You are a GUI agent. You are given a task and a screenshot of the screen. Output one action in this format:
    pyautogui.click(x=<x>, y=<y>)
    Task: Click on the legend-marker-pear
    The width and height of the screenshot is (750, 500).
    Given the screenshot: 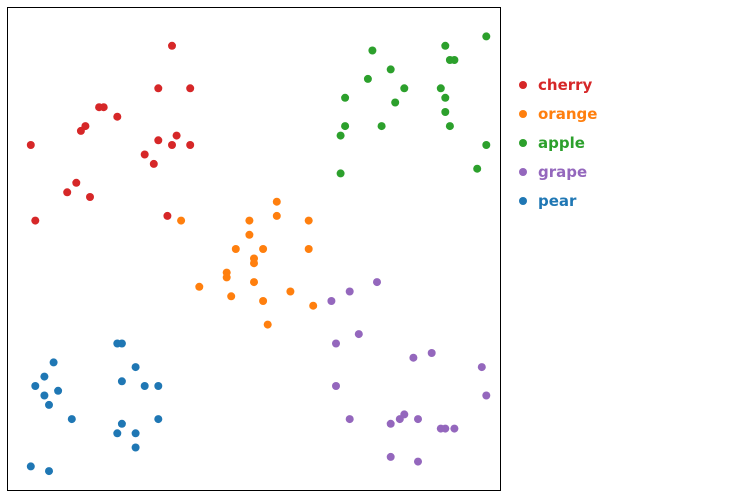 What is the action you would take?
    pyautogui.click(x=523, y=201)
    